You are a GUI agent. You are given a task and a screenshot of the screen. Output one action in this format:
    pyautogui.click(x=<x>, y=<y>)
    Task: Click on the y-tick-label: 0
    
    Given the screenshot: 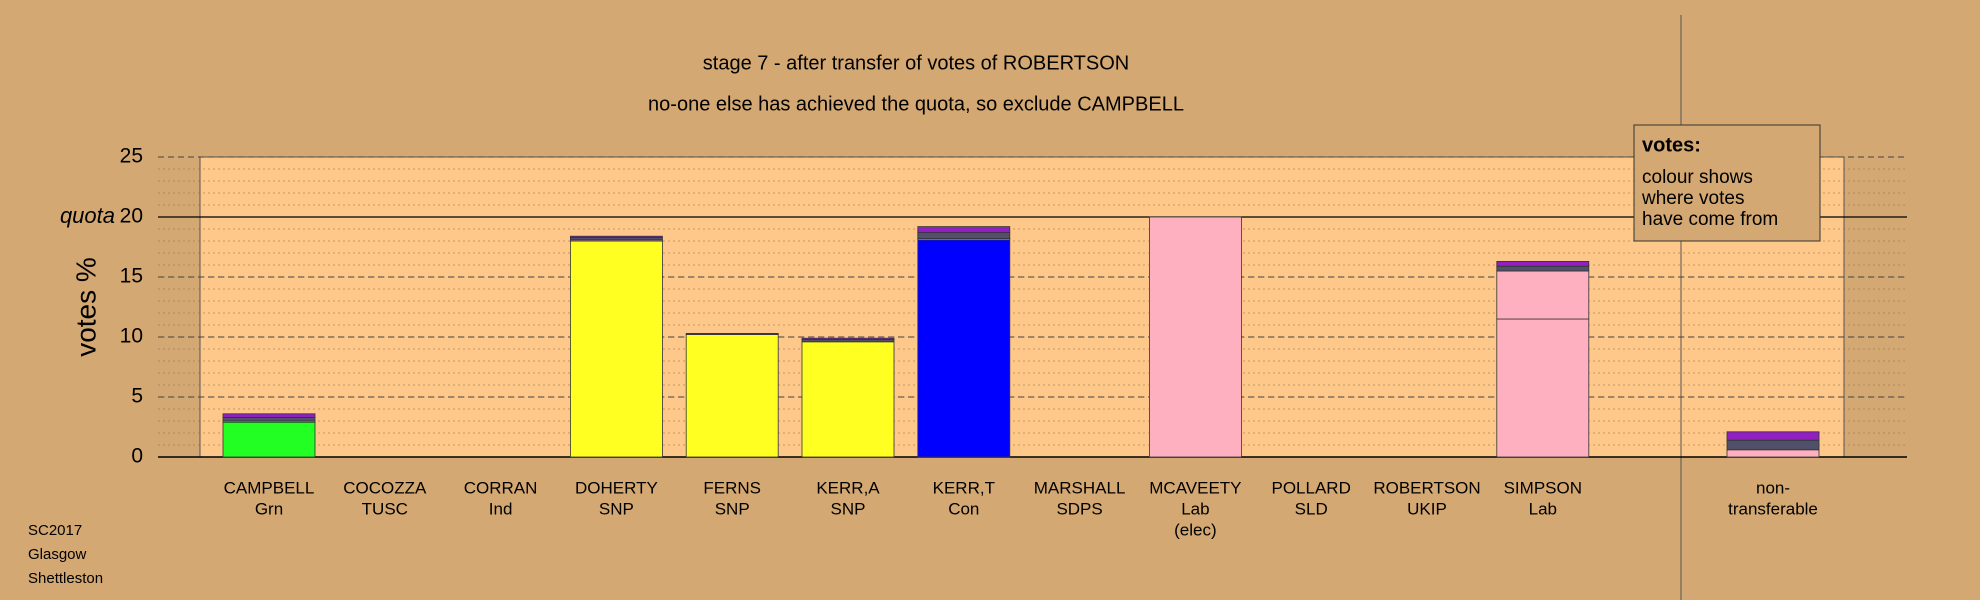 What is the action you would take?
    pyautogui.click(x=137, y=456)
    